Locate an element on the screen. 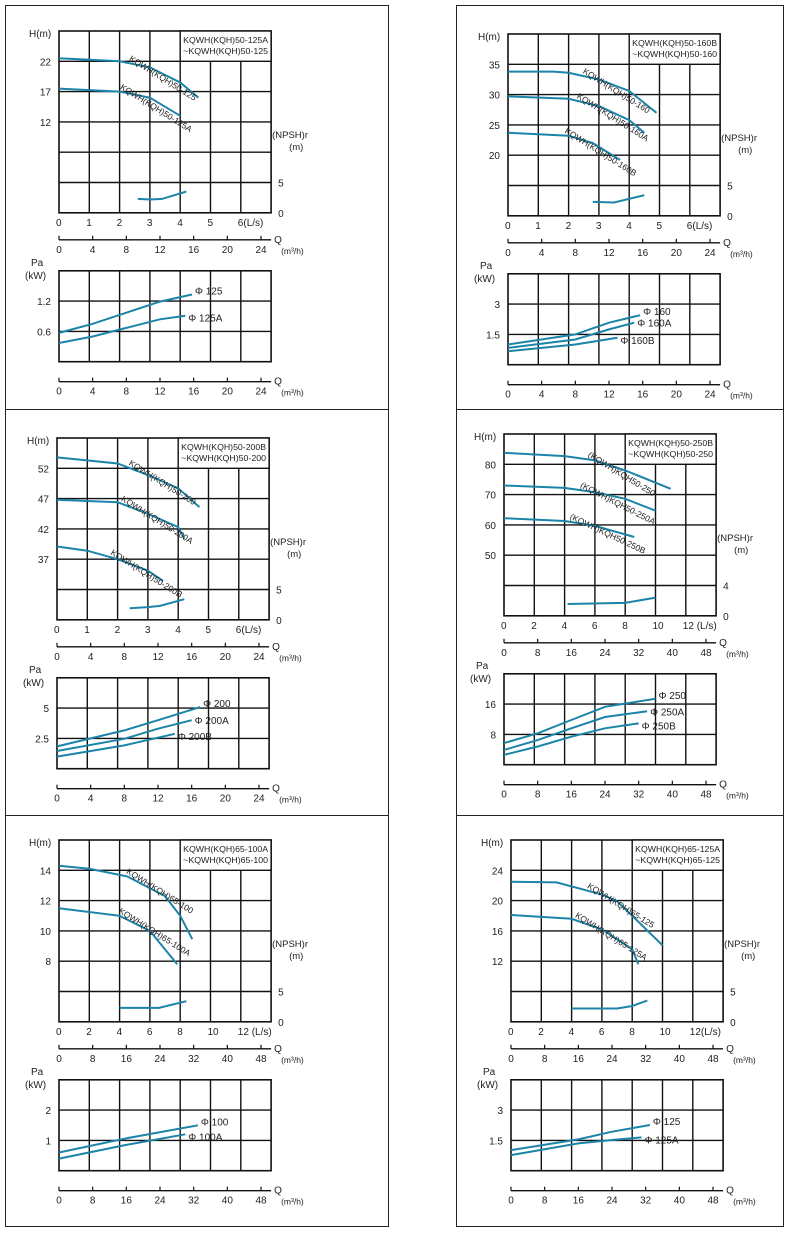 The image size is (790, 1233). flow-m3h-axis: 0 4 8 12 16 20 24 Q(m³/h) is located at coordinates (629, 390).